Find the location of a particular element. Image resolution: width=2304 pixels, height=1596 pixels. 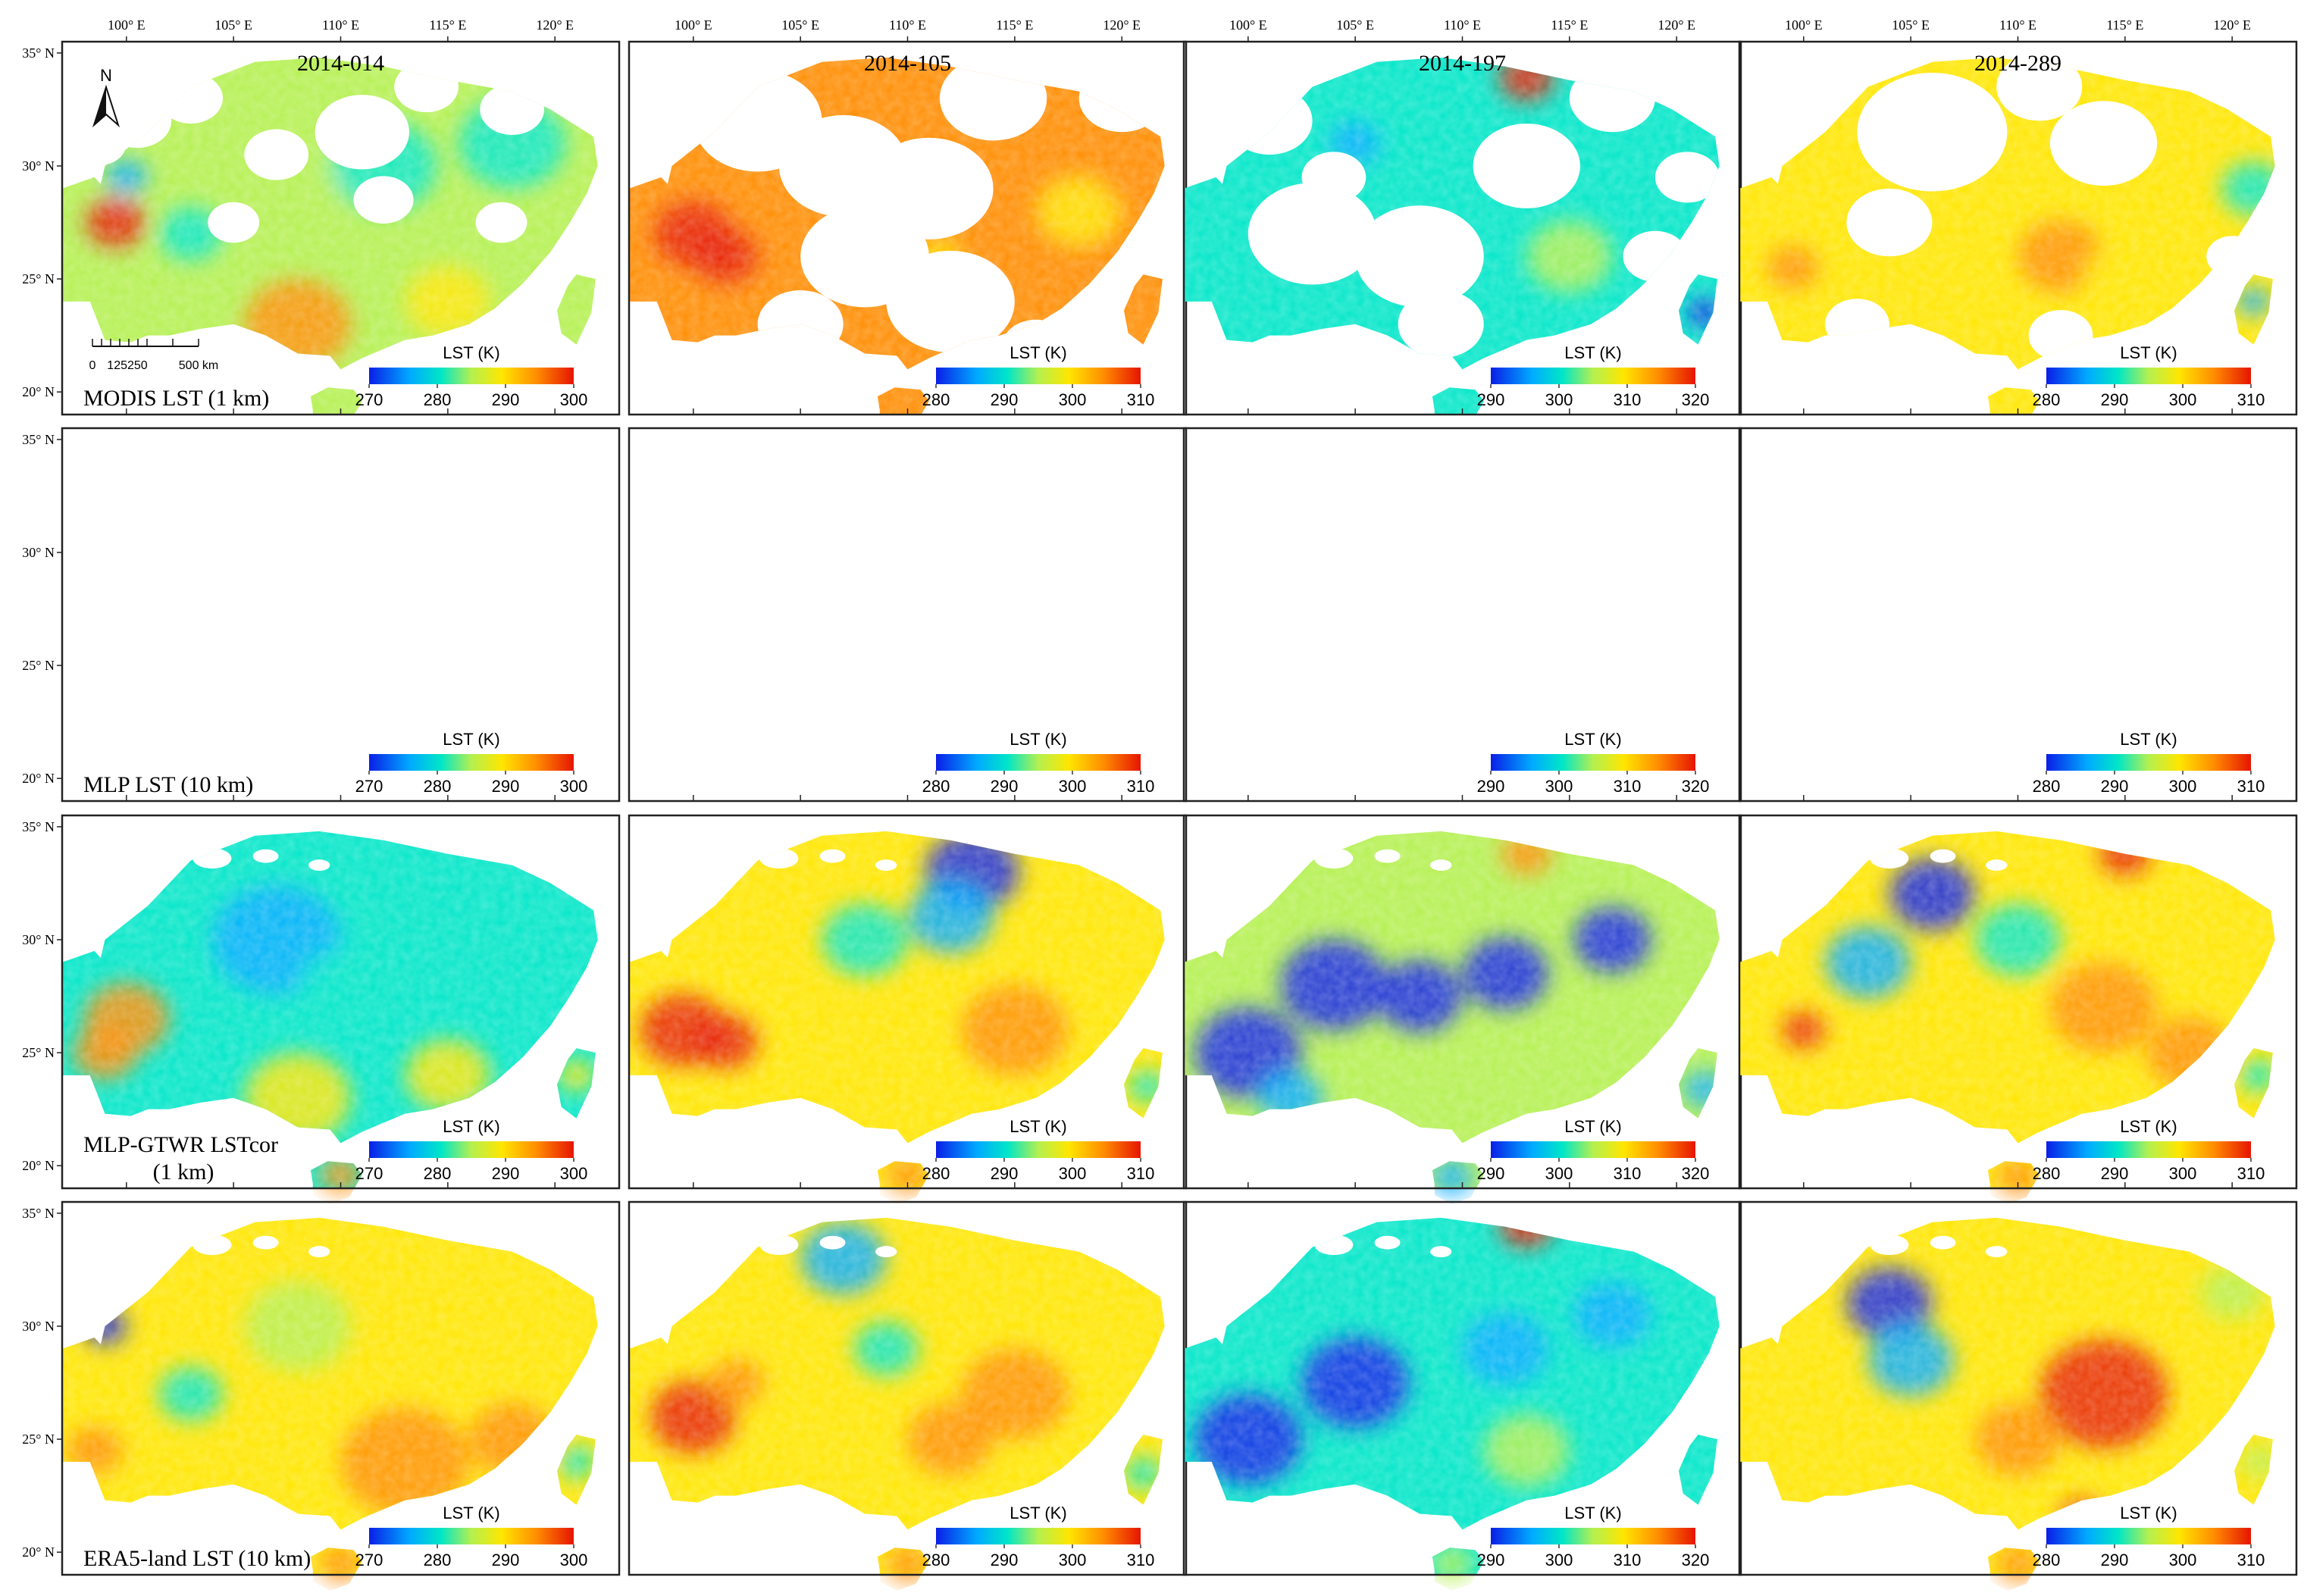

row-label-text: ERA5-land LST (10 km) is located at coordinates (197, 1559).